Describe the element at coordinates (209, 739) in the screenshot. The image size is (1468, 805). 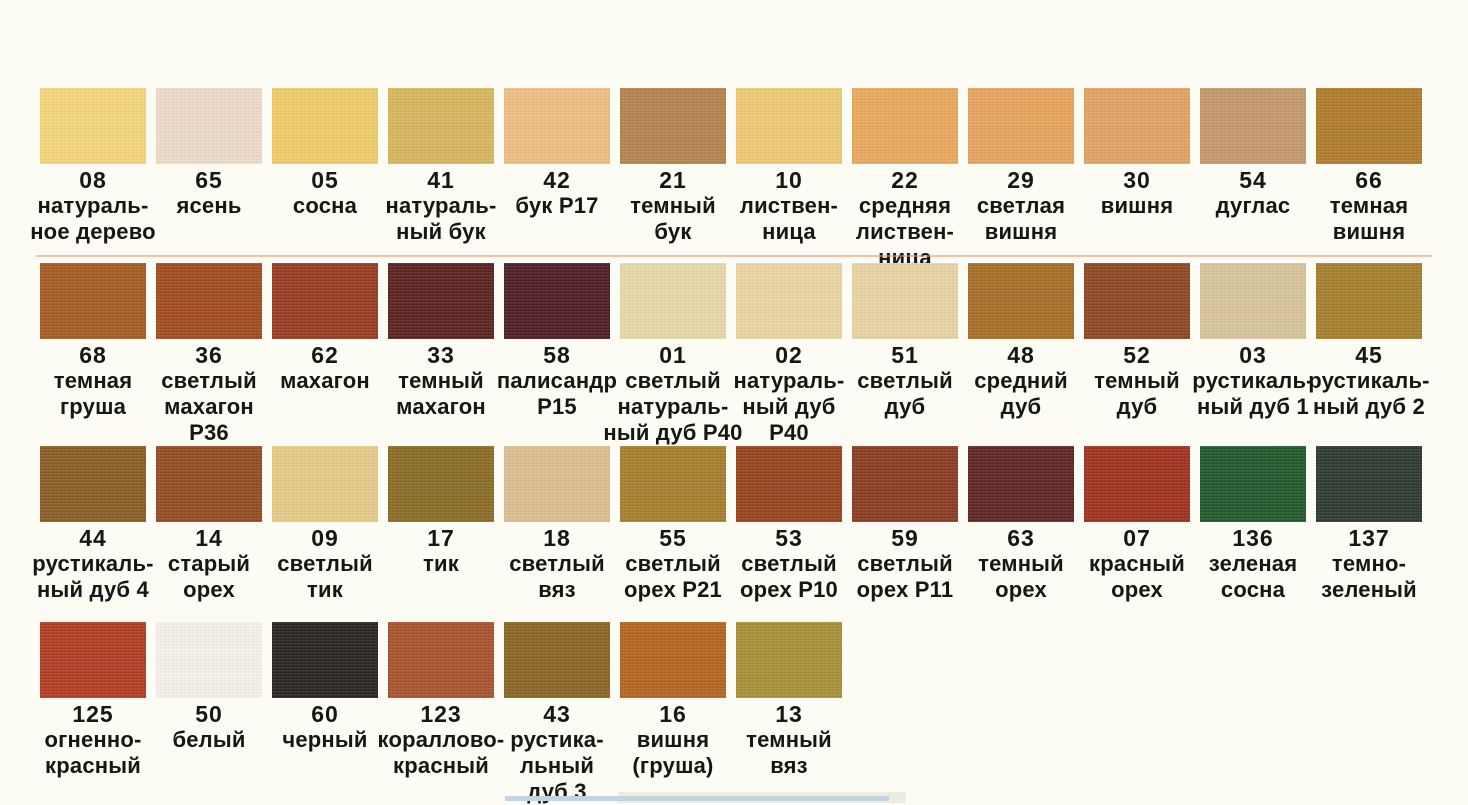
I see `swatch-name: белый` at that location.